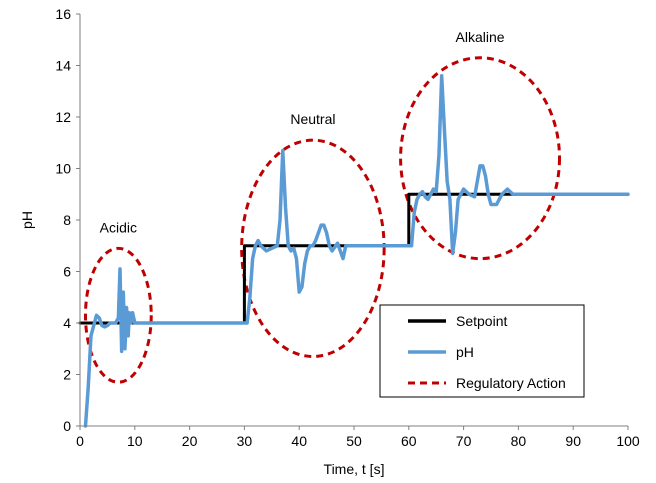  What do you see at coordinates (80, 441) in the screenshot?
I see `x-tick-label-0: 0` at bounding box center [80, 441].